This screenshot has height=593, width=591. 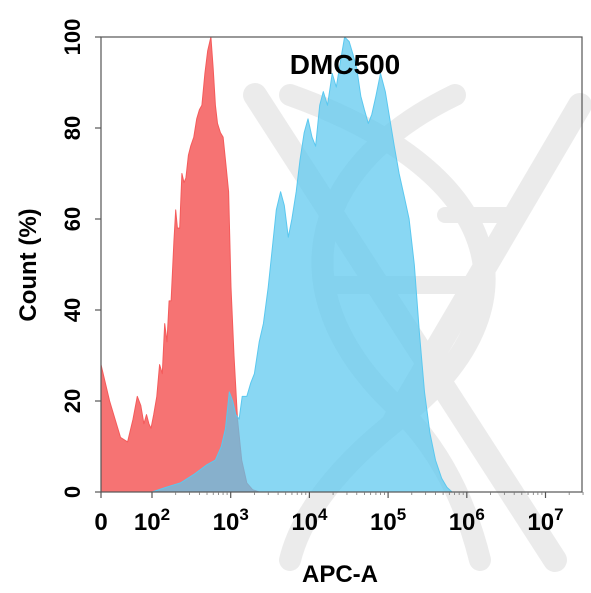 I want to click on x-tick-label: 0, so click(x=100, y=522).